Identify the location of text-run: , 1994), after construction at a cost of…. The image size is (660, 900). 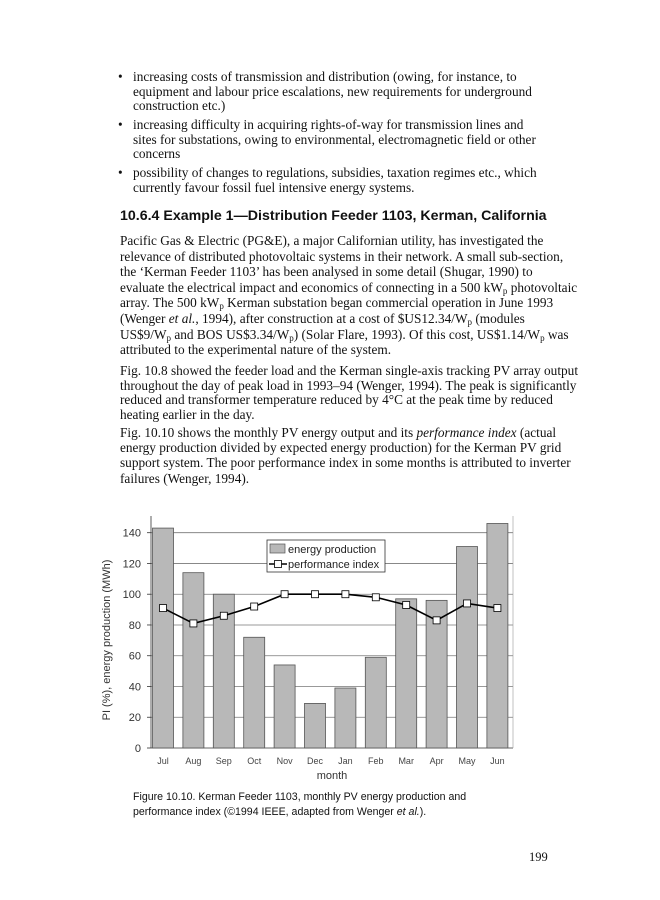
(331, 318).